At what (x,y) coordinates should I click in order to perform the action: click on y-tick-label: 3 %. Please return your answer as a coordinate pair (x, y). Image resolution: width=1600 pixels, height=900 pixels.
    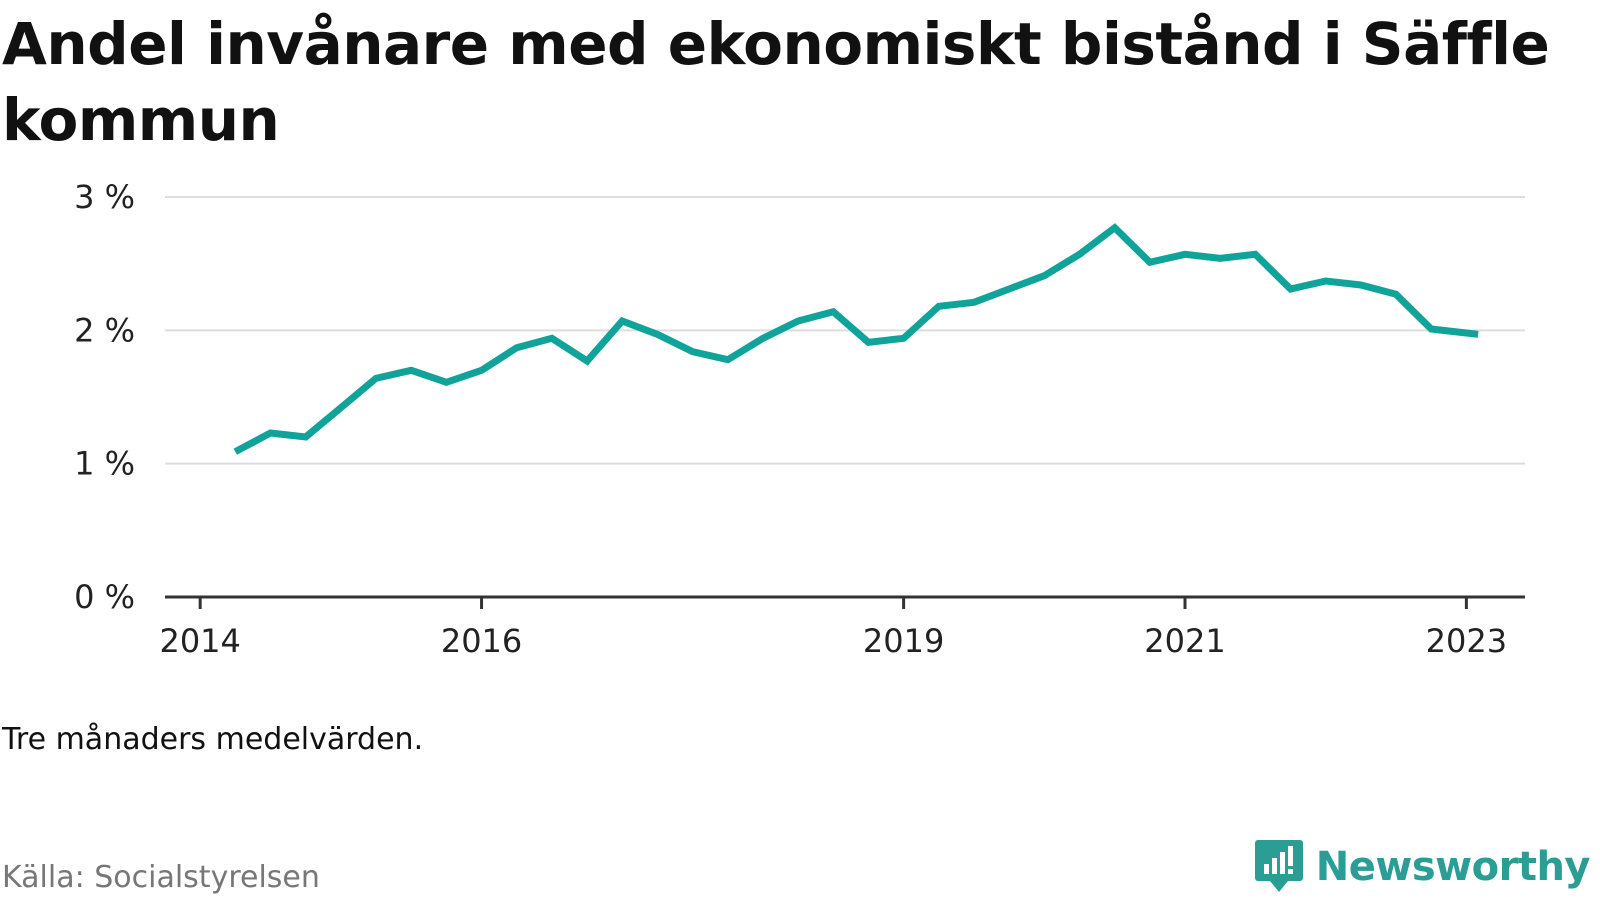
    Looking at the image, I should click on (104, 197).